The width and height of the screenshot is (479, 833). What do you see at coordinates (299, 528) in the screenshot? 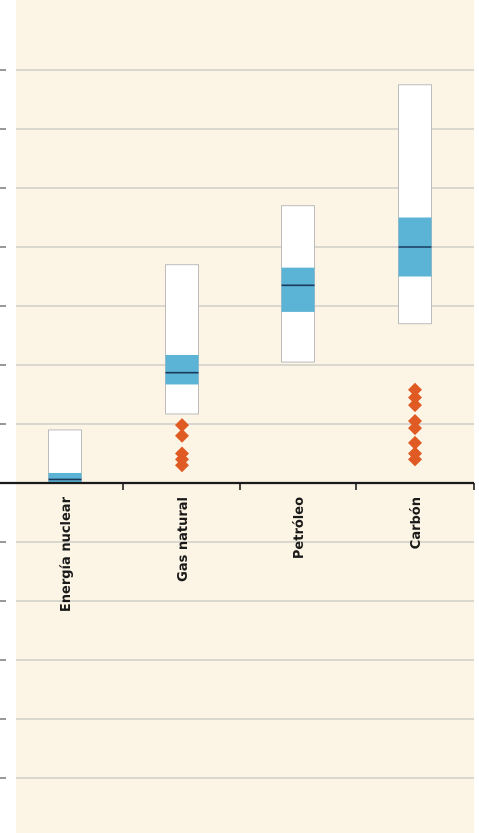
I see `category-label: Petróleo` at bounding box center [299, 528].